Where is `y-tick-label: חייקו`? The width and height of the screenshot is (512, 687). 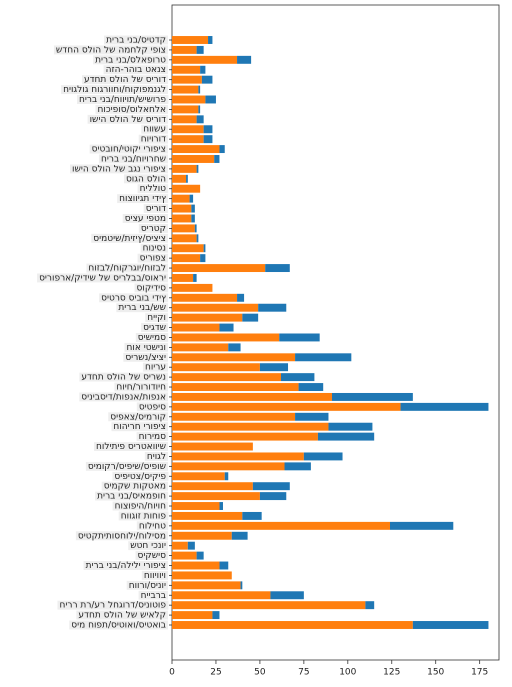 y-tick-label: חייקו is located at coordinates (156, 318).